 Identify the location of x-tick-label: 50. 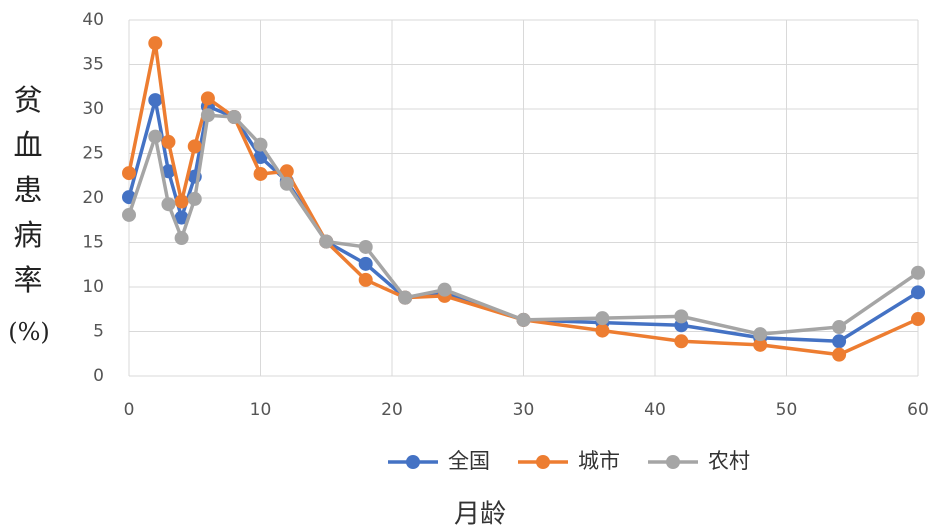
(787, 410).